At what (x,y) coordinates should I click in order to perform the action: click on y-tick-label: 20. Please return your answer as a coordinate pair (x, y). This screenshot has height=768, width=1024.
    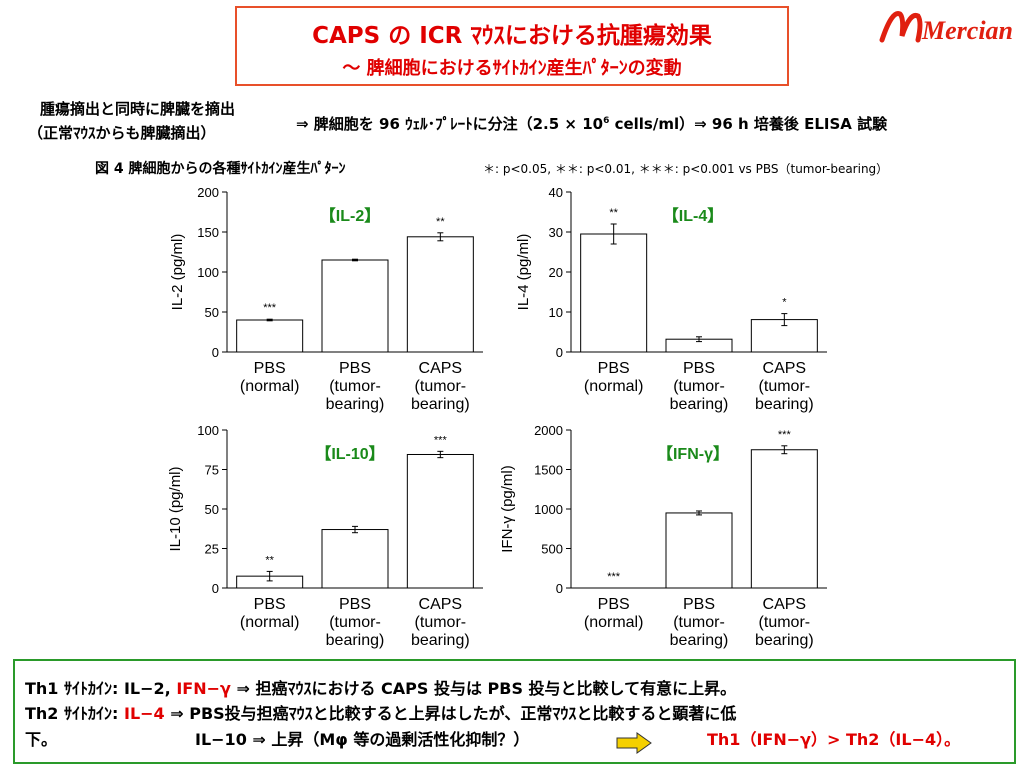
    Looking at the image, I should click on (556, 272).